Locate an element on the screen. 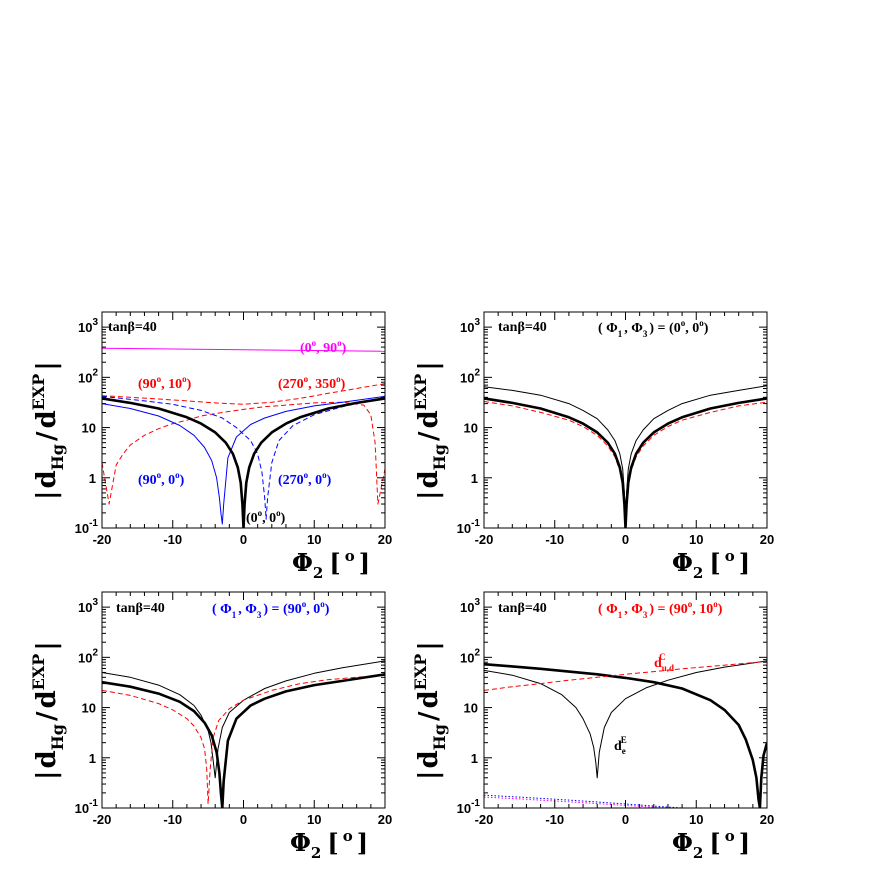 The height and width of the screenshot is (872, 872). ticks-top-right: -20 -10 0 10 20 10⁻¹ 1 10 10² 10³ is located at coordinates (615, 429).